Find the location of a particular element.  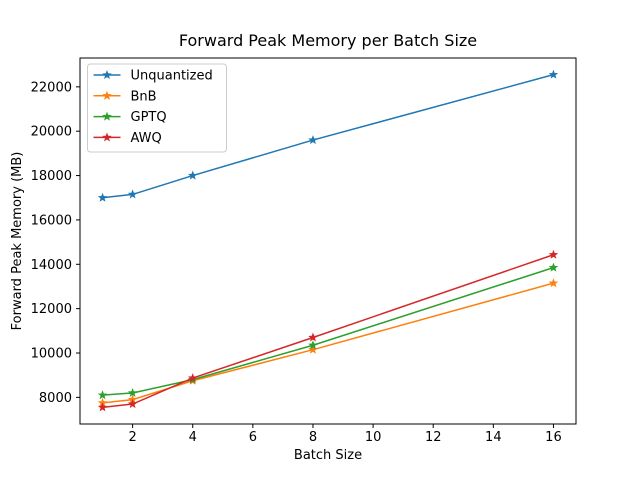

x-axis-label: Batch Size is located at coordinates (328, 455).